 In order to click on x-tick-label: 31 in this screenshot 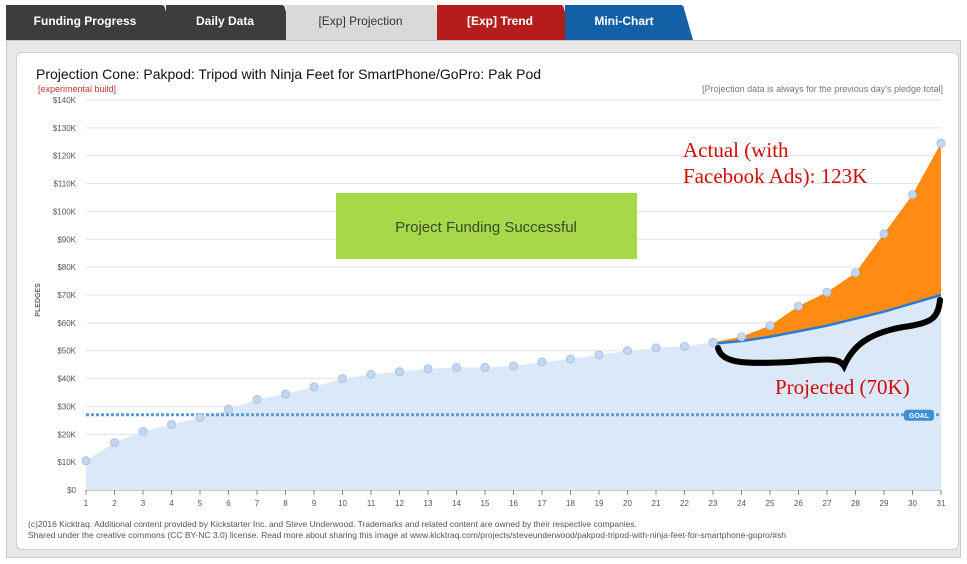, I will do `click(941, 503)`.